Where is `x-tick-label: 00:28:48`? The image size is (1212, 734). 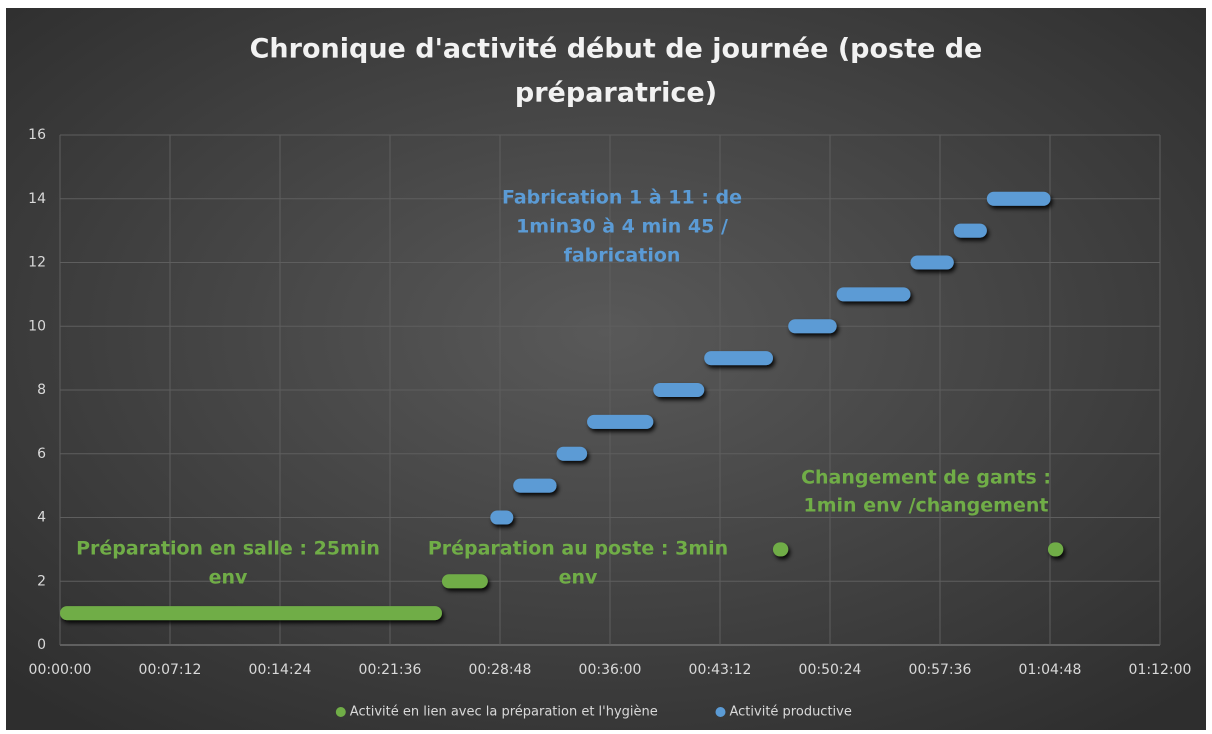
x-tick-label: 00:28:48 is located at coordinates (500, 670).